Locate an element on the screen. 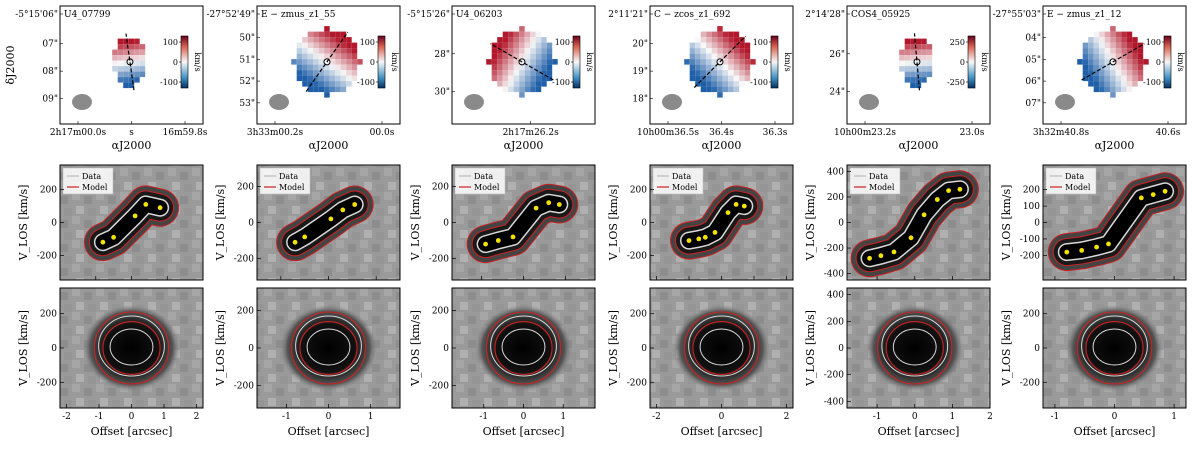 Image resolution: width=1200 pixels, height=450 pixels. x-tick-label: -2 is located at coordinates (66, 417).